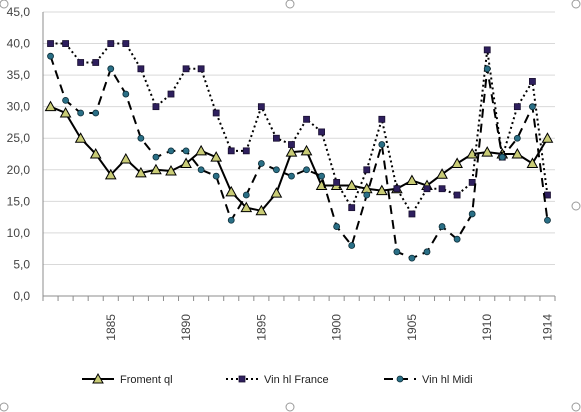  Describe the element at coordinates (19, 44) in the screenshot. I see `y-tick-label: 40,0` at that location.